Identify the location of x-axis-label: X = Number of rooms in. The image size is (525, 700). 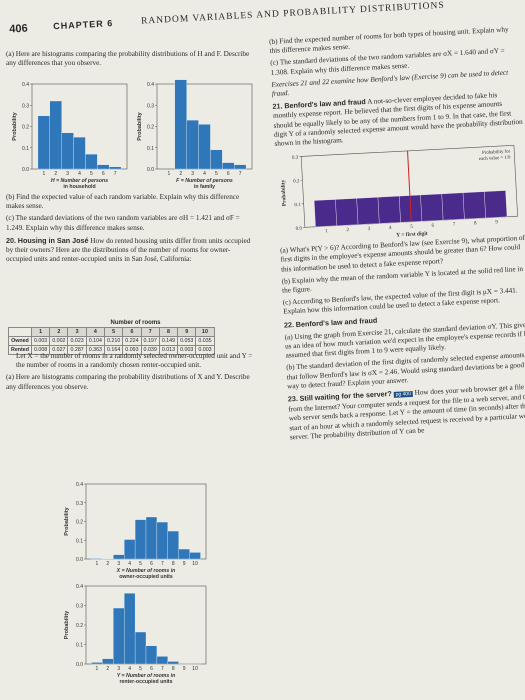
(146, 571).